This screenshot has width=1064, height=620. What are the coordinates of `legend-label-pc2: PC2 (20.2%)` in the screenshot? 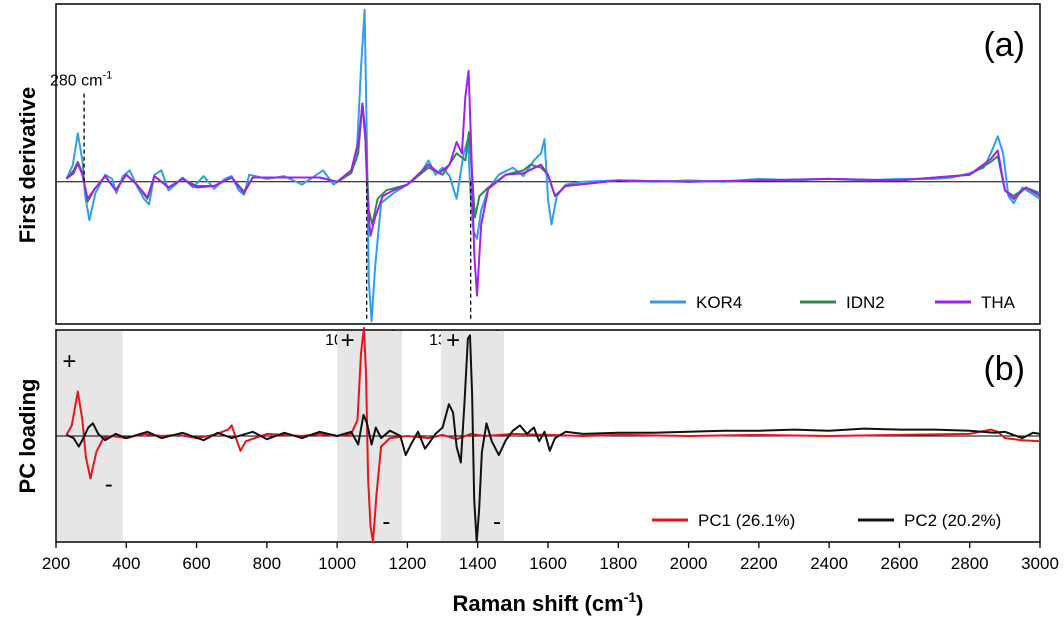 It's located at (952, 520).